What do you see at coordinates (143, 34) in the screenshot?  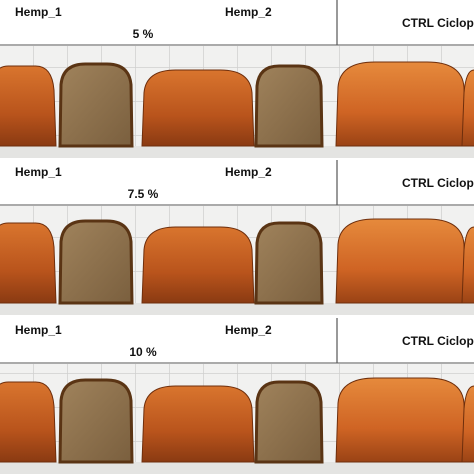 I see `level-label: 5 %` at bounding box center [143, 34].